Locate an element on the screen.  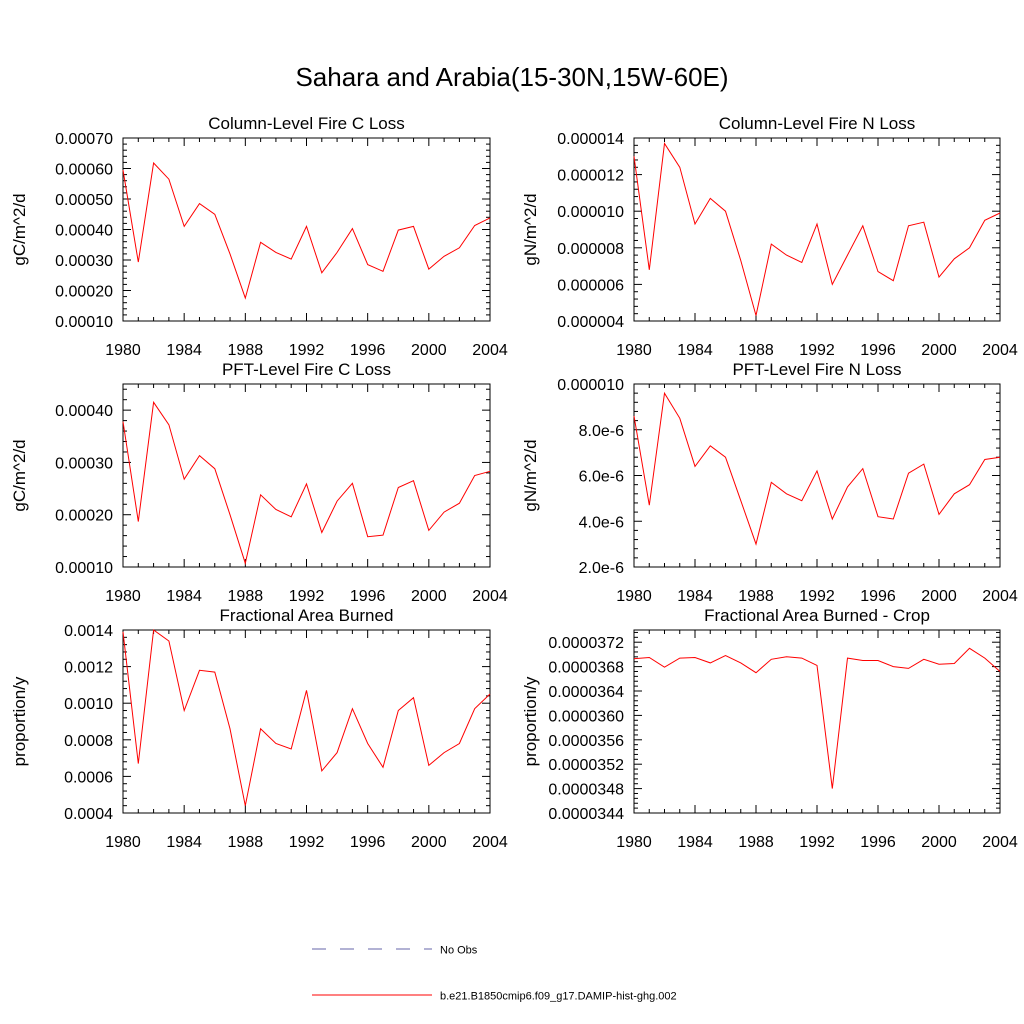
y-tick-label: 4.0e-6 is located at coordinates (601, 522).